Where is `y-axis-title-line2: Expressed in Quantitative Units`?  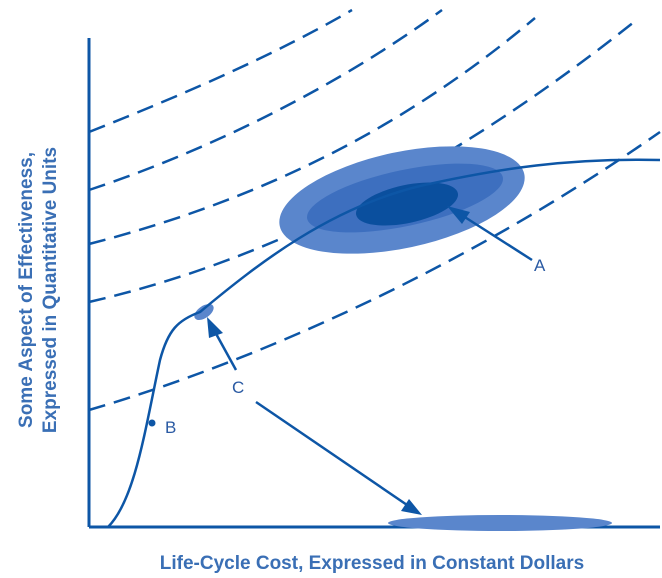
y-axis-title-line2: Expressed in Quantitative Units is located at coordinates (50, 290).